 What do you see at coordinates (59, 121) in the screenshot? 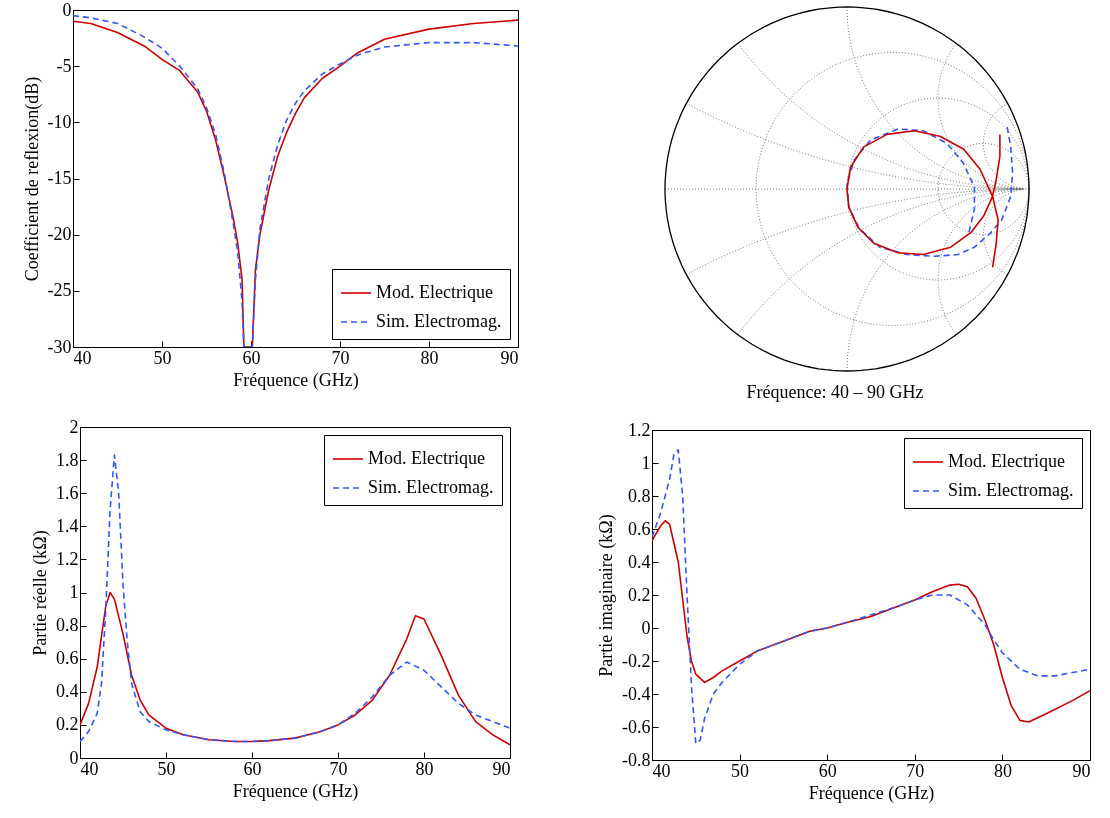
I see `y-tick-label: -10` at bounding box center [59, 121].